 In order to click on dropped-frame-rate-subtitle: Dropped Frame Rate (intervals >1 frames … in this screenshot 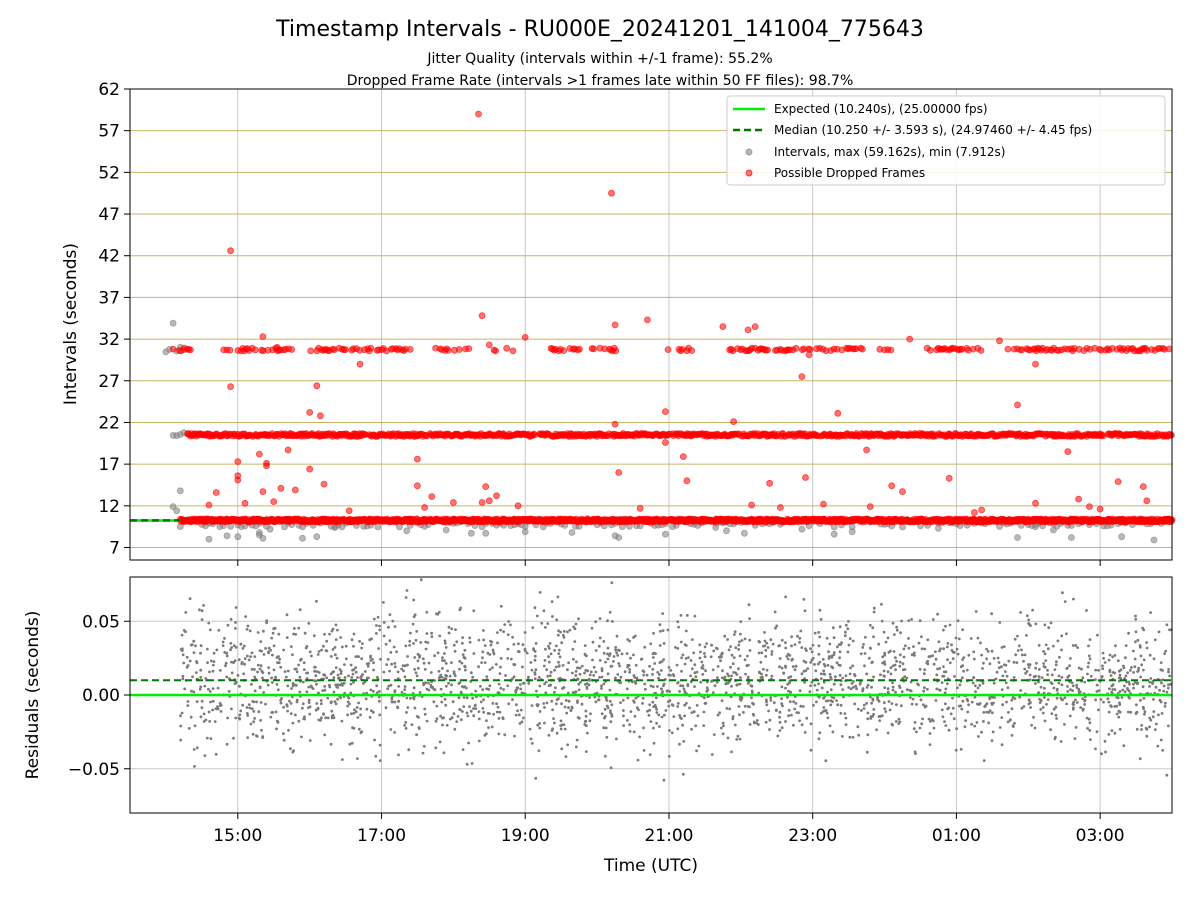, I will do `click(600, 81)`.